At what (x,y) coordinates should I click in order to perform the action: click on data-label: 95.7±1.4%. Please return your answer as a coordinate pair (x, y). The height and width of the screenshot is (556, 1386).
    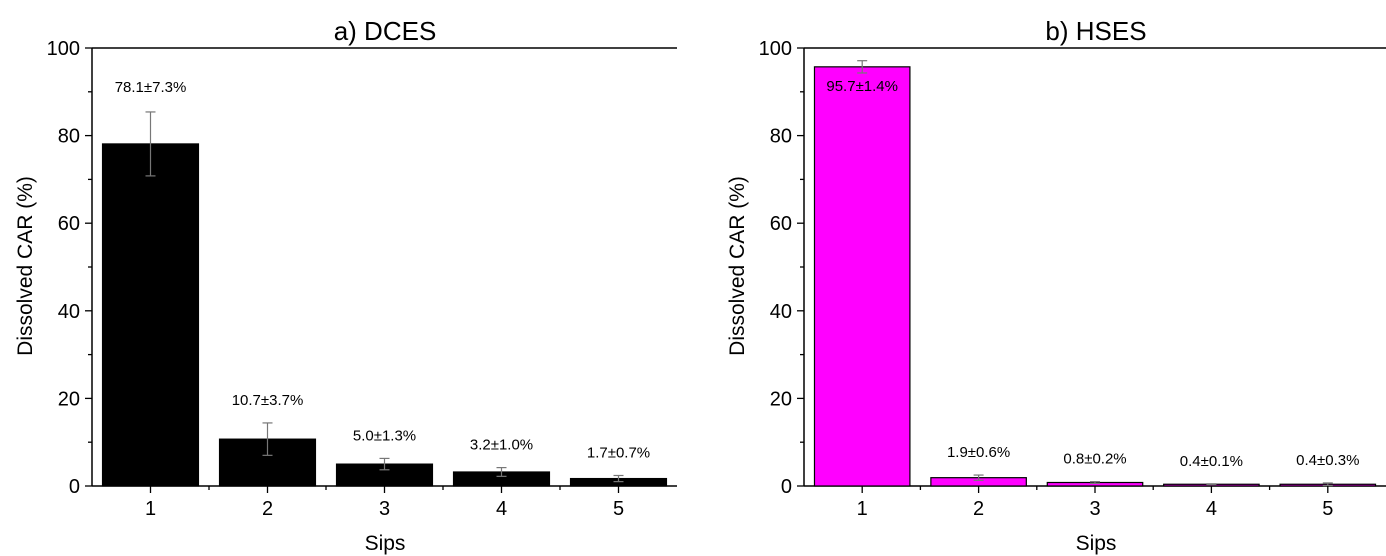
    Looking at the image, I should click on (862, 86).